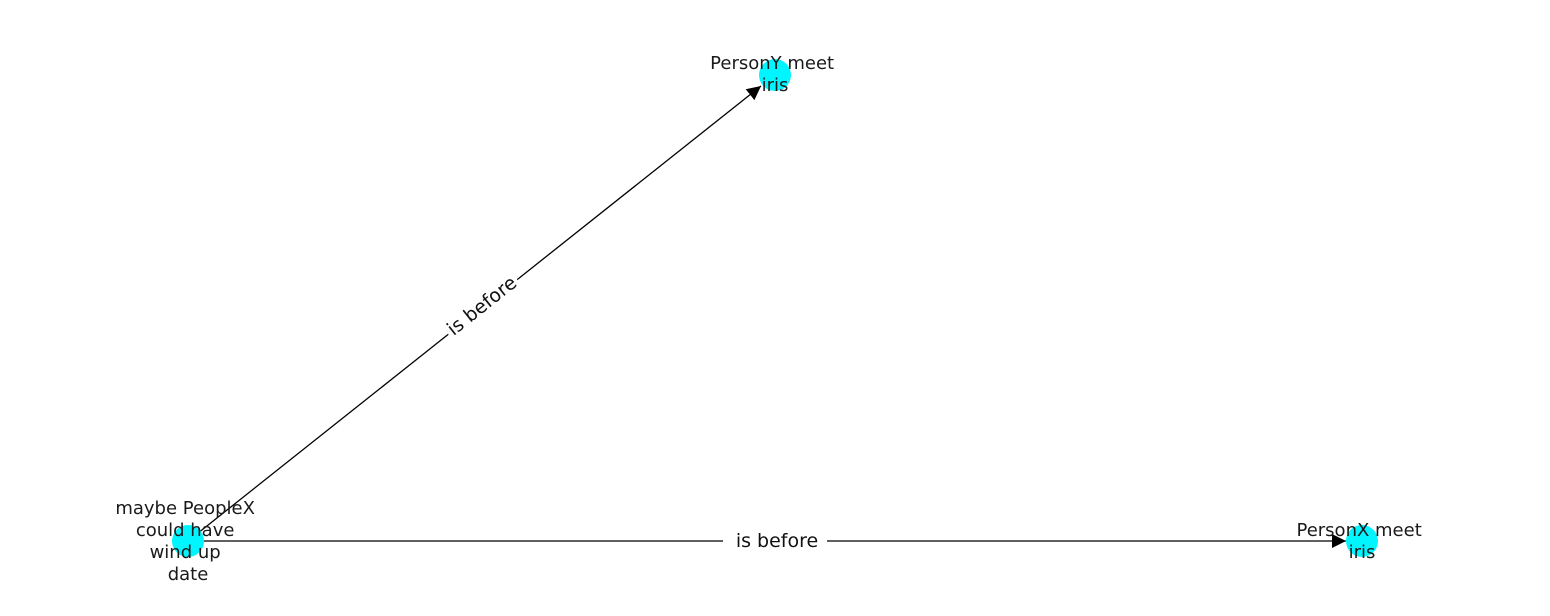 The height and width of the screenshot is (616, 1550). I want to click on edge-label-bg-n1-n2, so click(482, 306).